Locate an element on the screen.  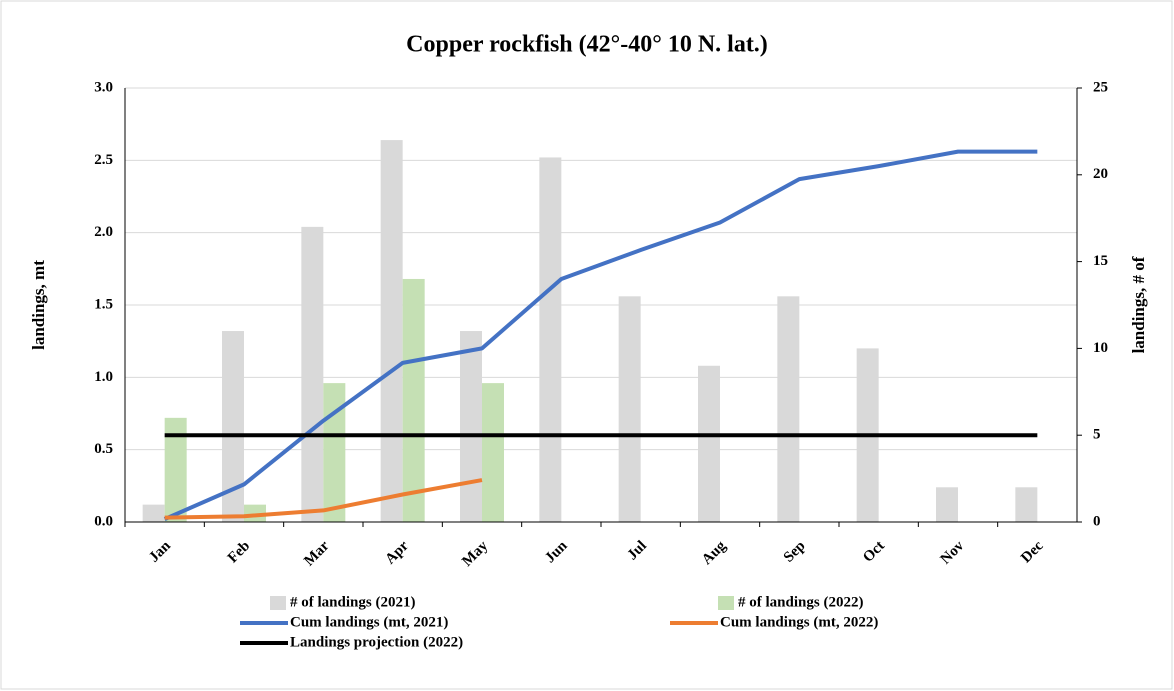
y-axis-label: landings, mt is located at coordinates (38, 305).